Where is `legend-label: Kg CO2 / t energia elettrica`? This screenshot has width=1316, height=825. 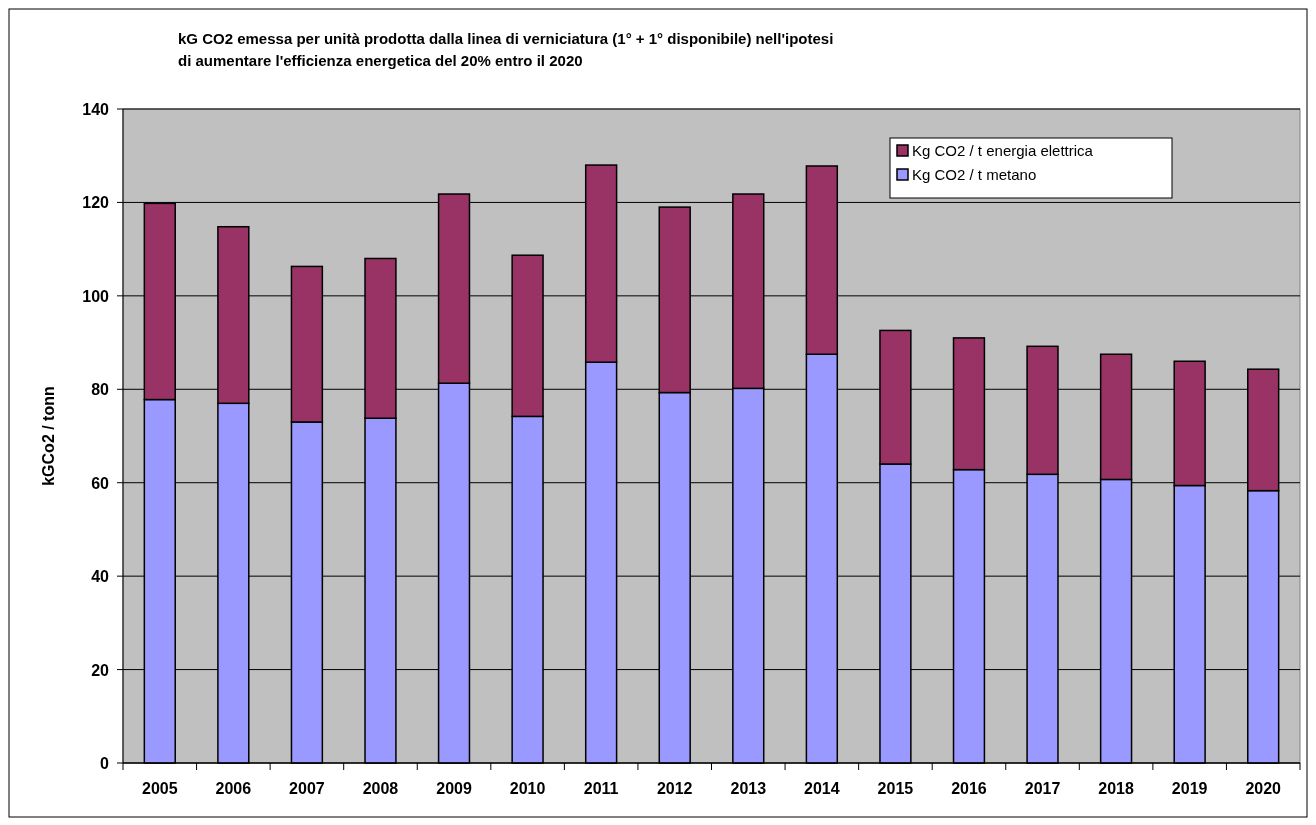
legend-label: Kg CO2 / t energia elettrica is located at coordinates (1003, 150).